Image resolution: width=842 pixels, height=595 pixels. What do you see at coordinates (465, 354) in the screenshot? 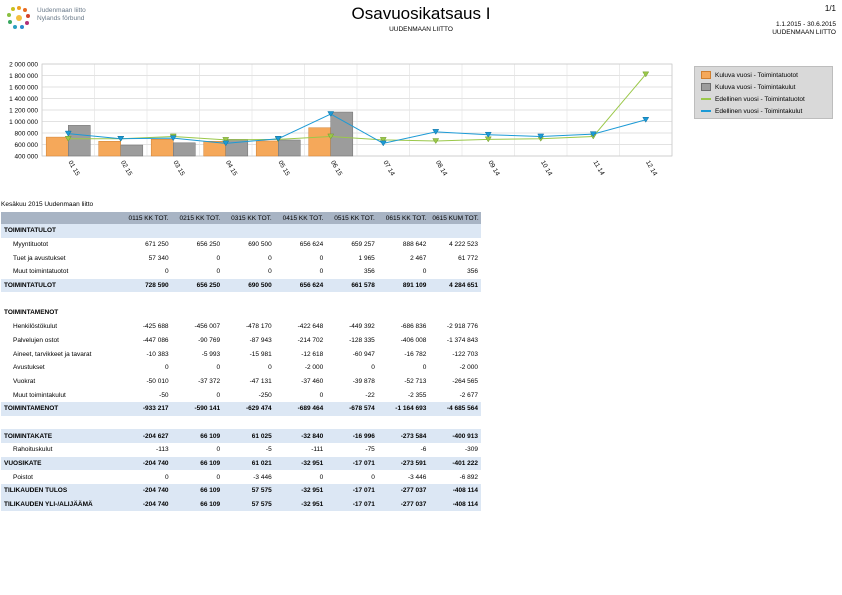
I see `value-cell: -122 703` at bounding box center [465, 354].